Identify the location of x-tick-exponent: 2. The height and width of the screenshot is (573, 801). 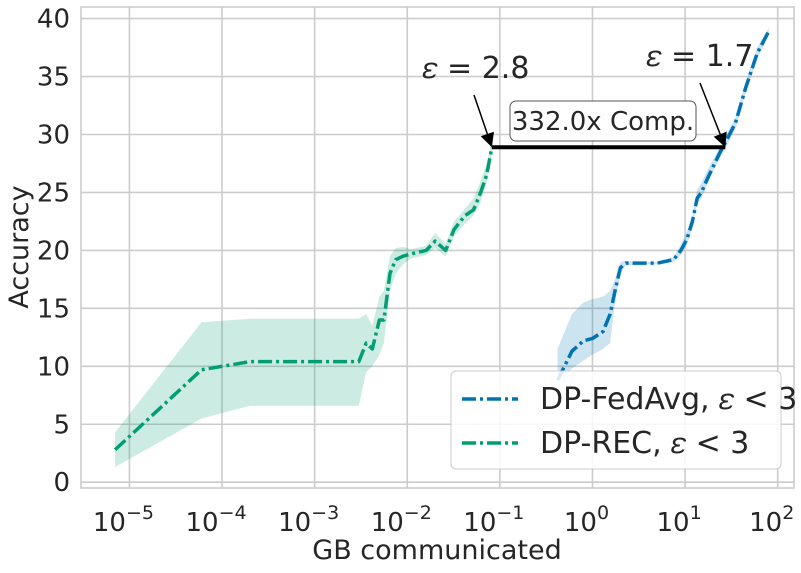
(788, 513).